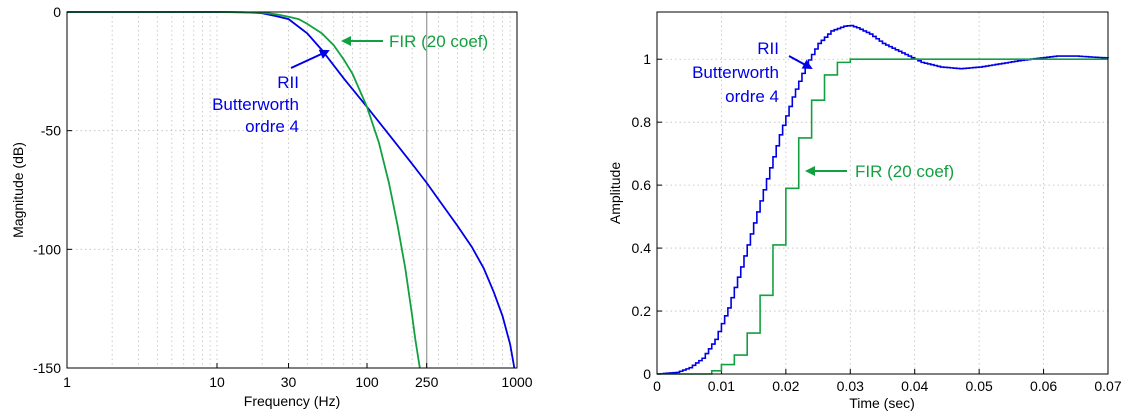  What do you see at coordinates (752, 96) in the screenshot?
I see `step-iir-annotation-line3: ordre 4` at bounding box center [752, 96].